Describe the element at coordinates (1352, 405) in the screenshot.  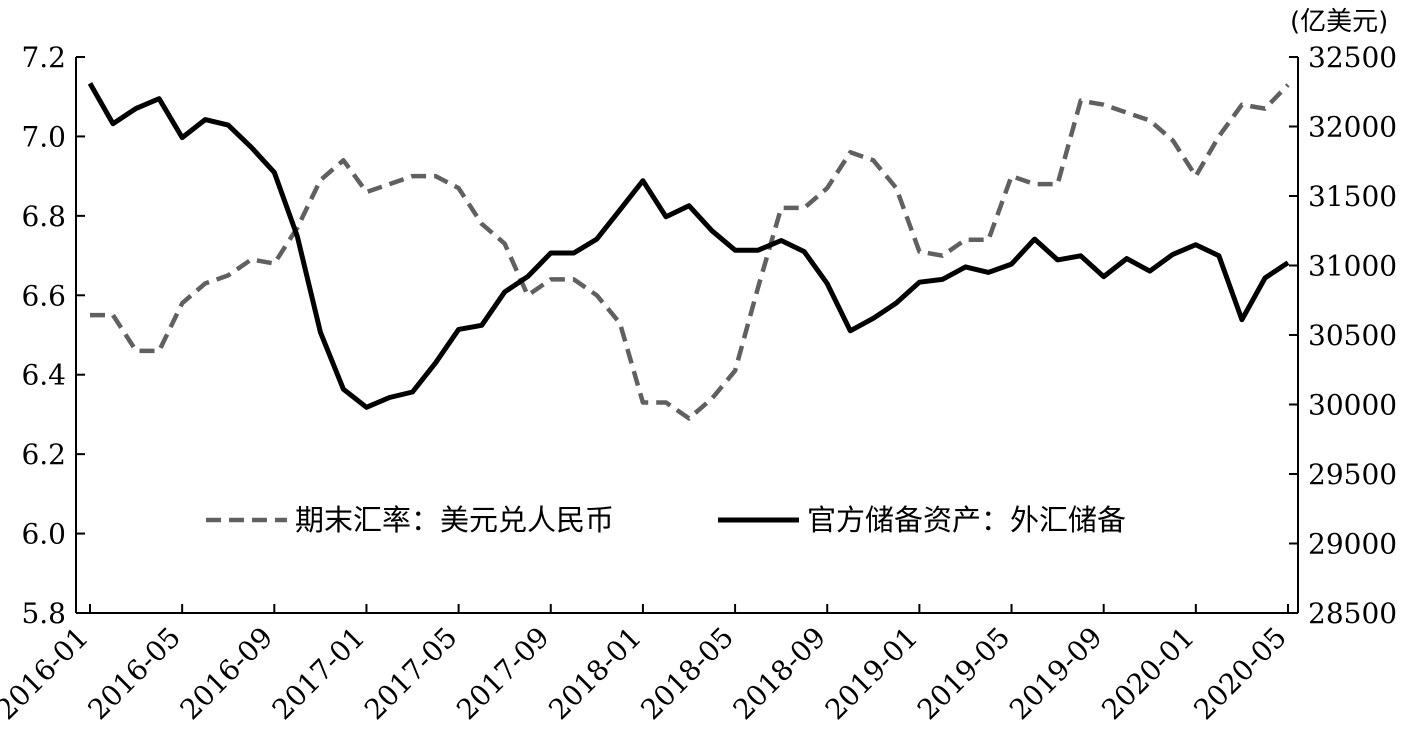
I see `right-tick-label: 30000` at that location.